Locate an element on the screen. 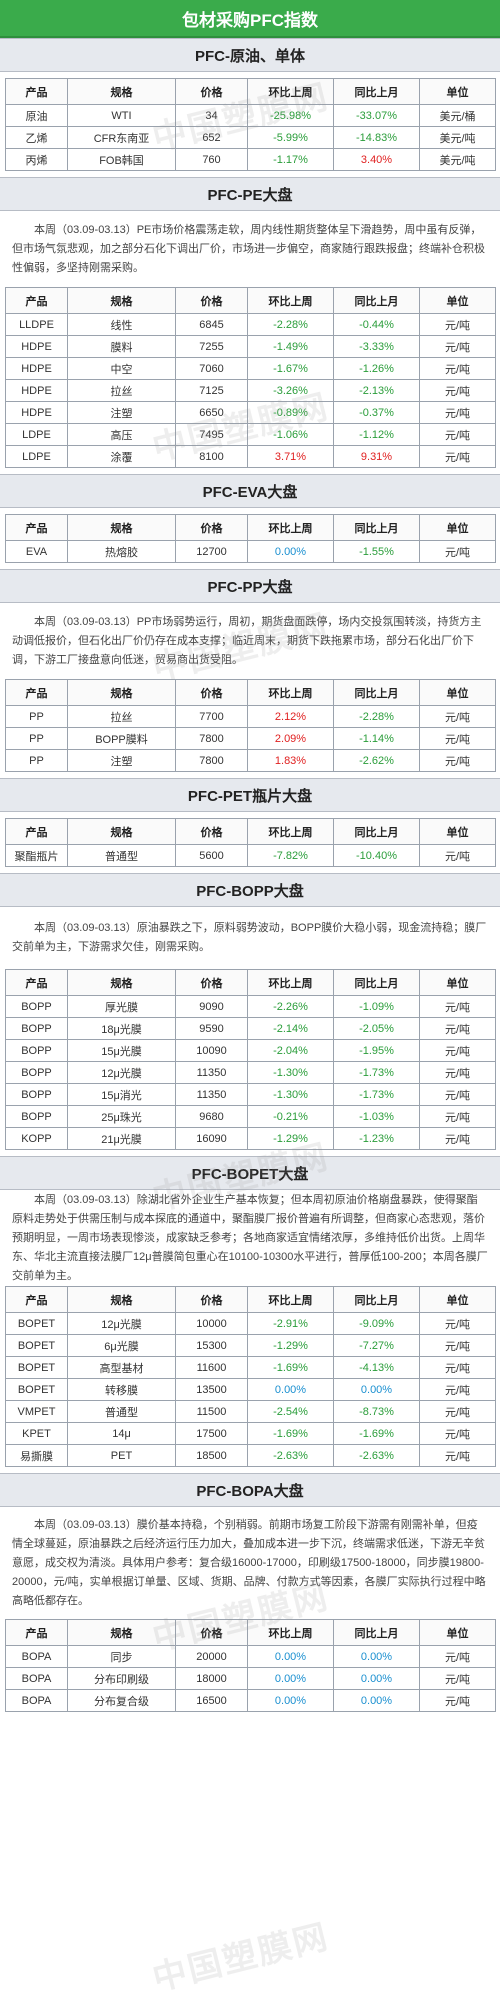 This screenshot has height=2005, width=500. table-cell: KOPP is located at coordinates (36, 1138).